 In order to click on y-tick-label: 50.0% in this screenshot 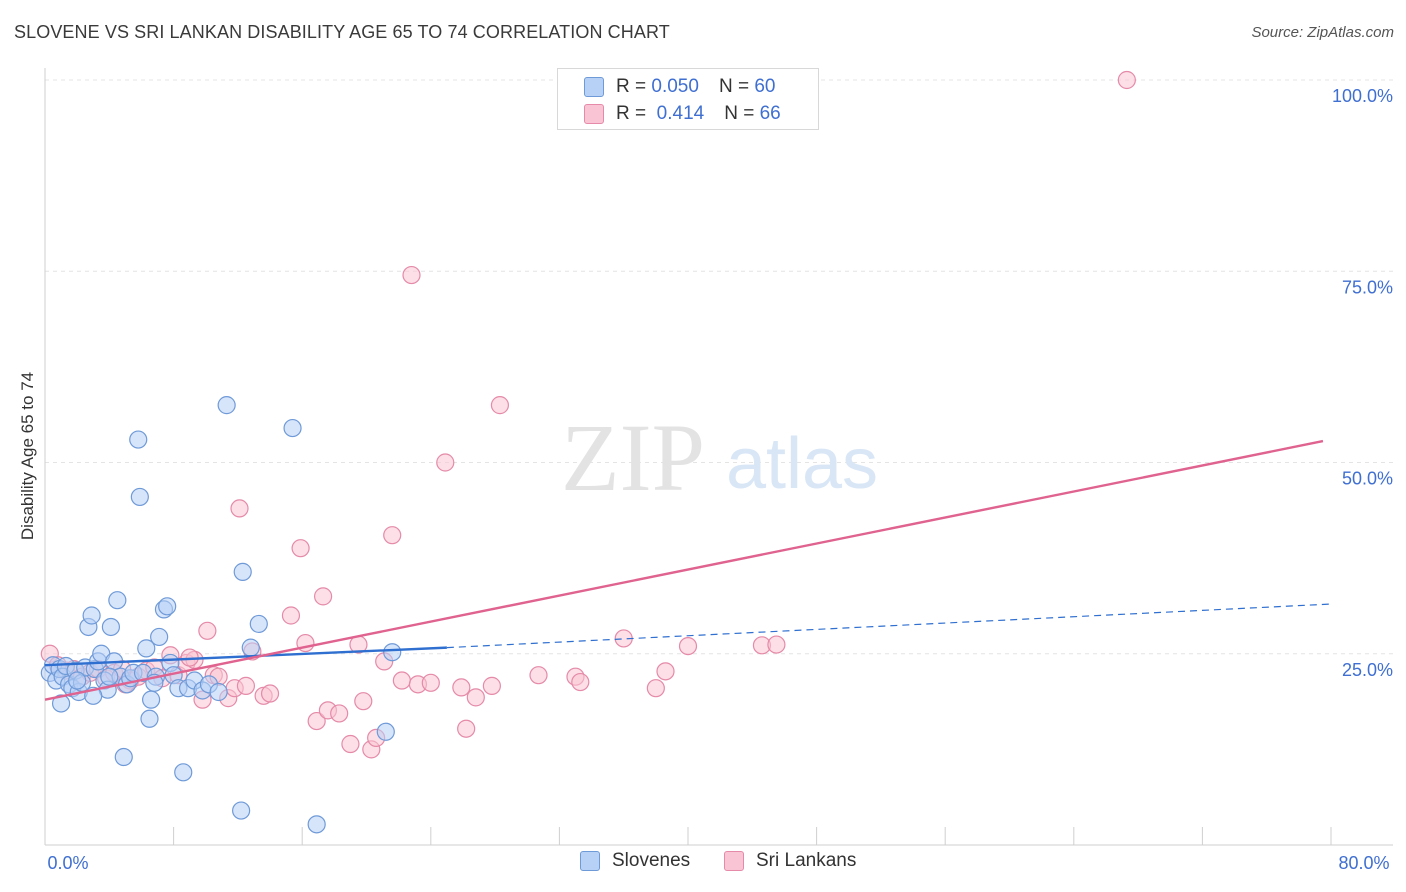, I will do `click(1367, 479)`.